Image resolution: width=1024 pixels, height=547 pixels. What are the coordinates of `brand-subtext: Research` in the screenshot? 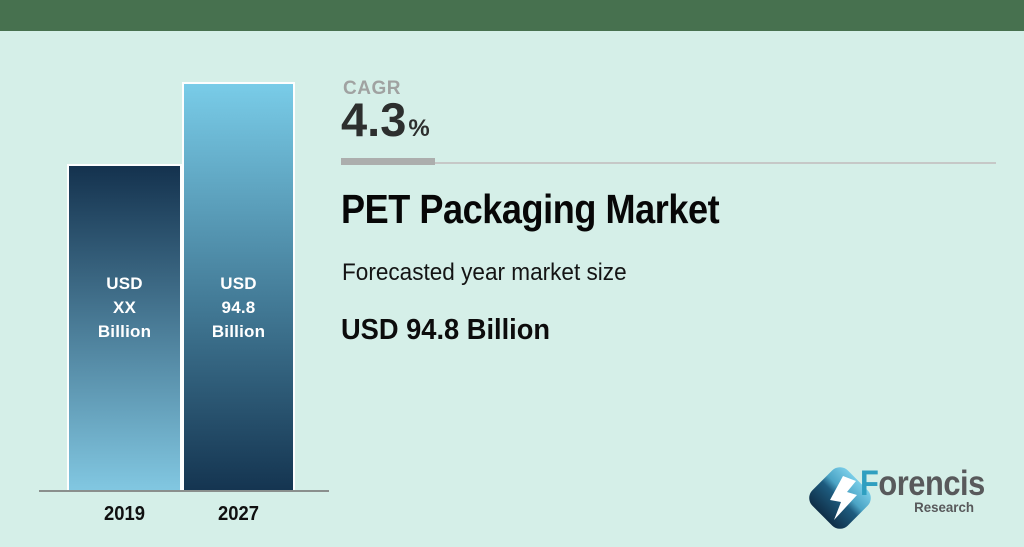 It's located at (944, 507).